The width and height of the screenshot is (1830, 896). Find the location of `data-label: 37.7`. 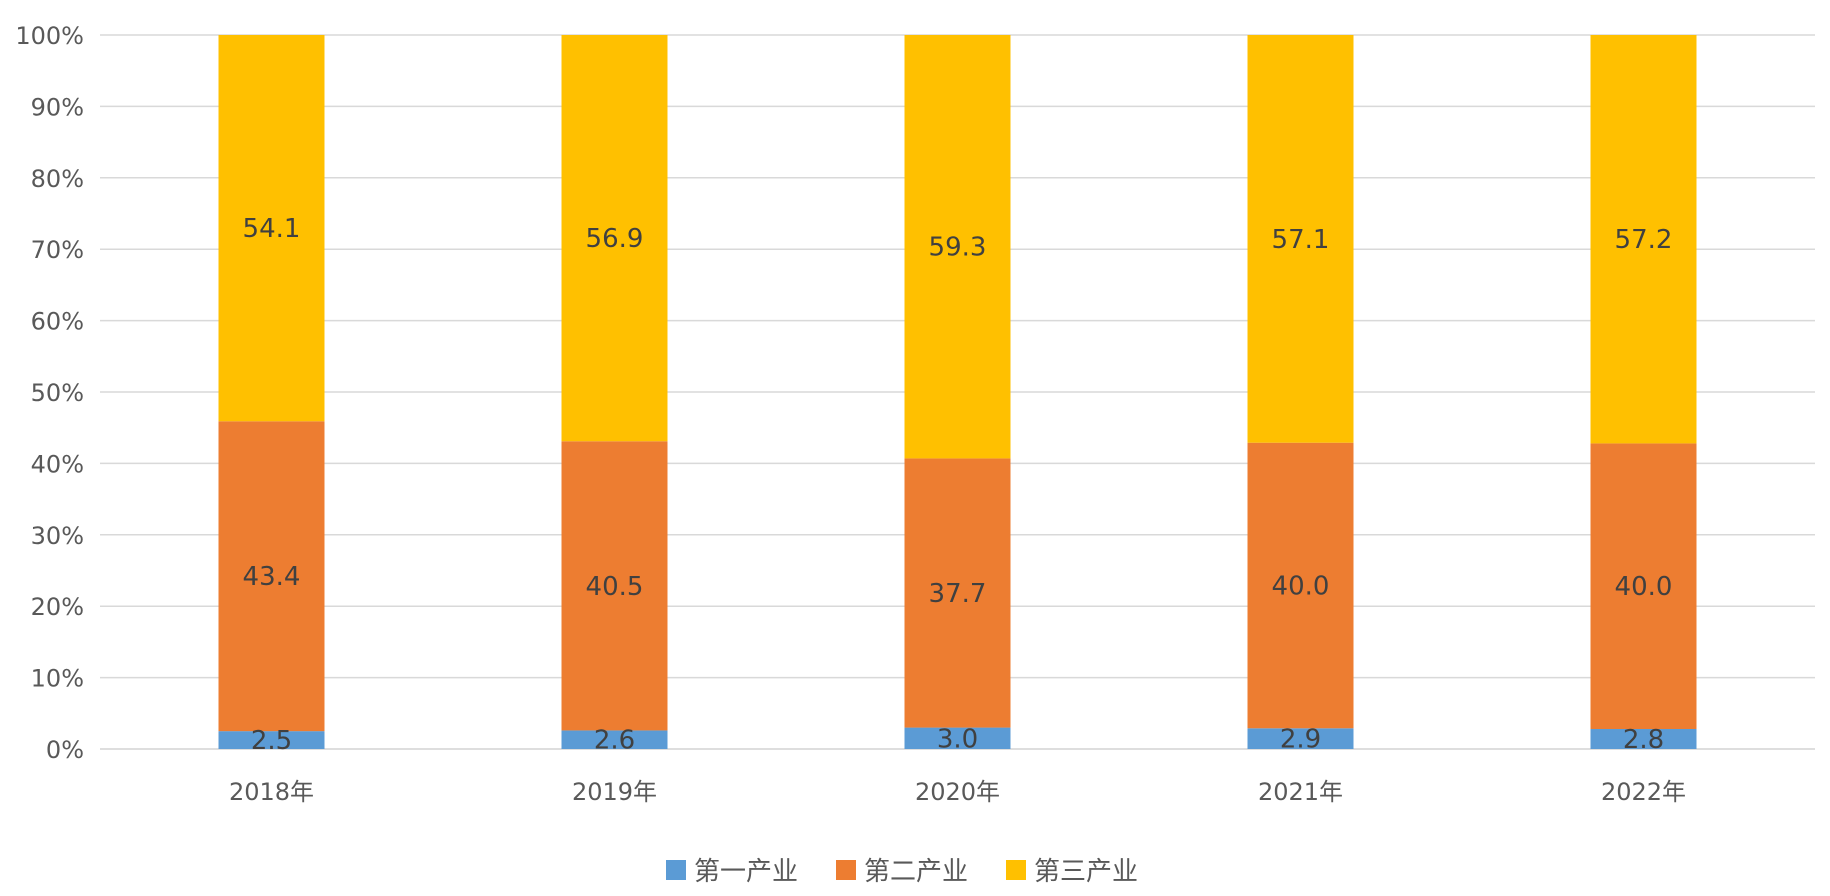

data-label: 37.7 is located at coordinates (958, 594).